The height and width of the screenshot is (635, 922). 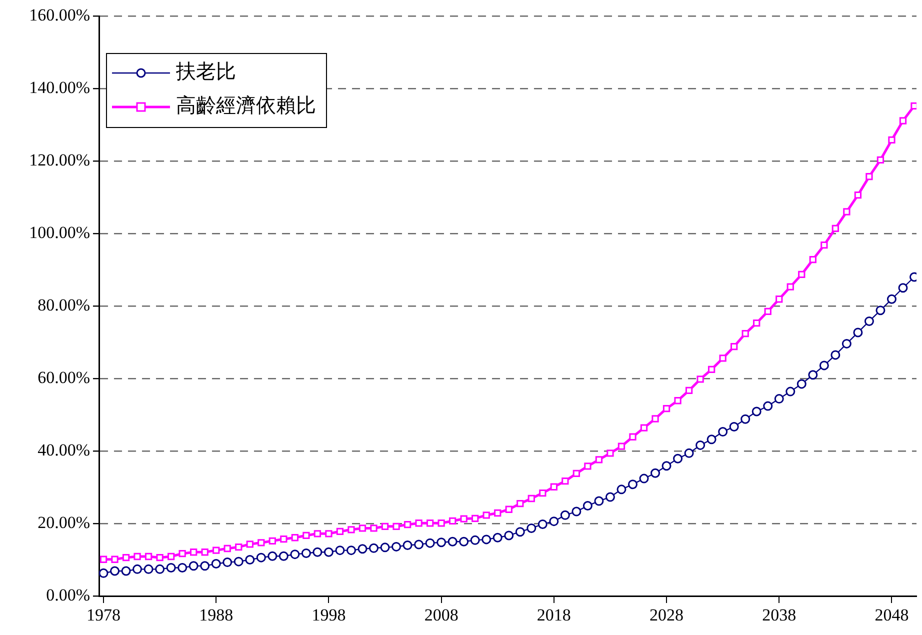 I want to click on legend-label: 高齡經濟依賴比, so click(x=246, y=105).